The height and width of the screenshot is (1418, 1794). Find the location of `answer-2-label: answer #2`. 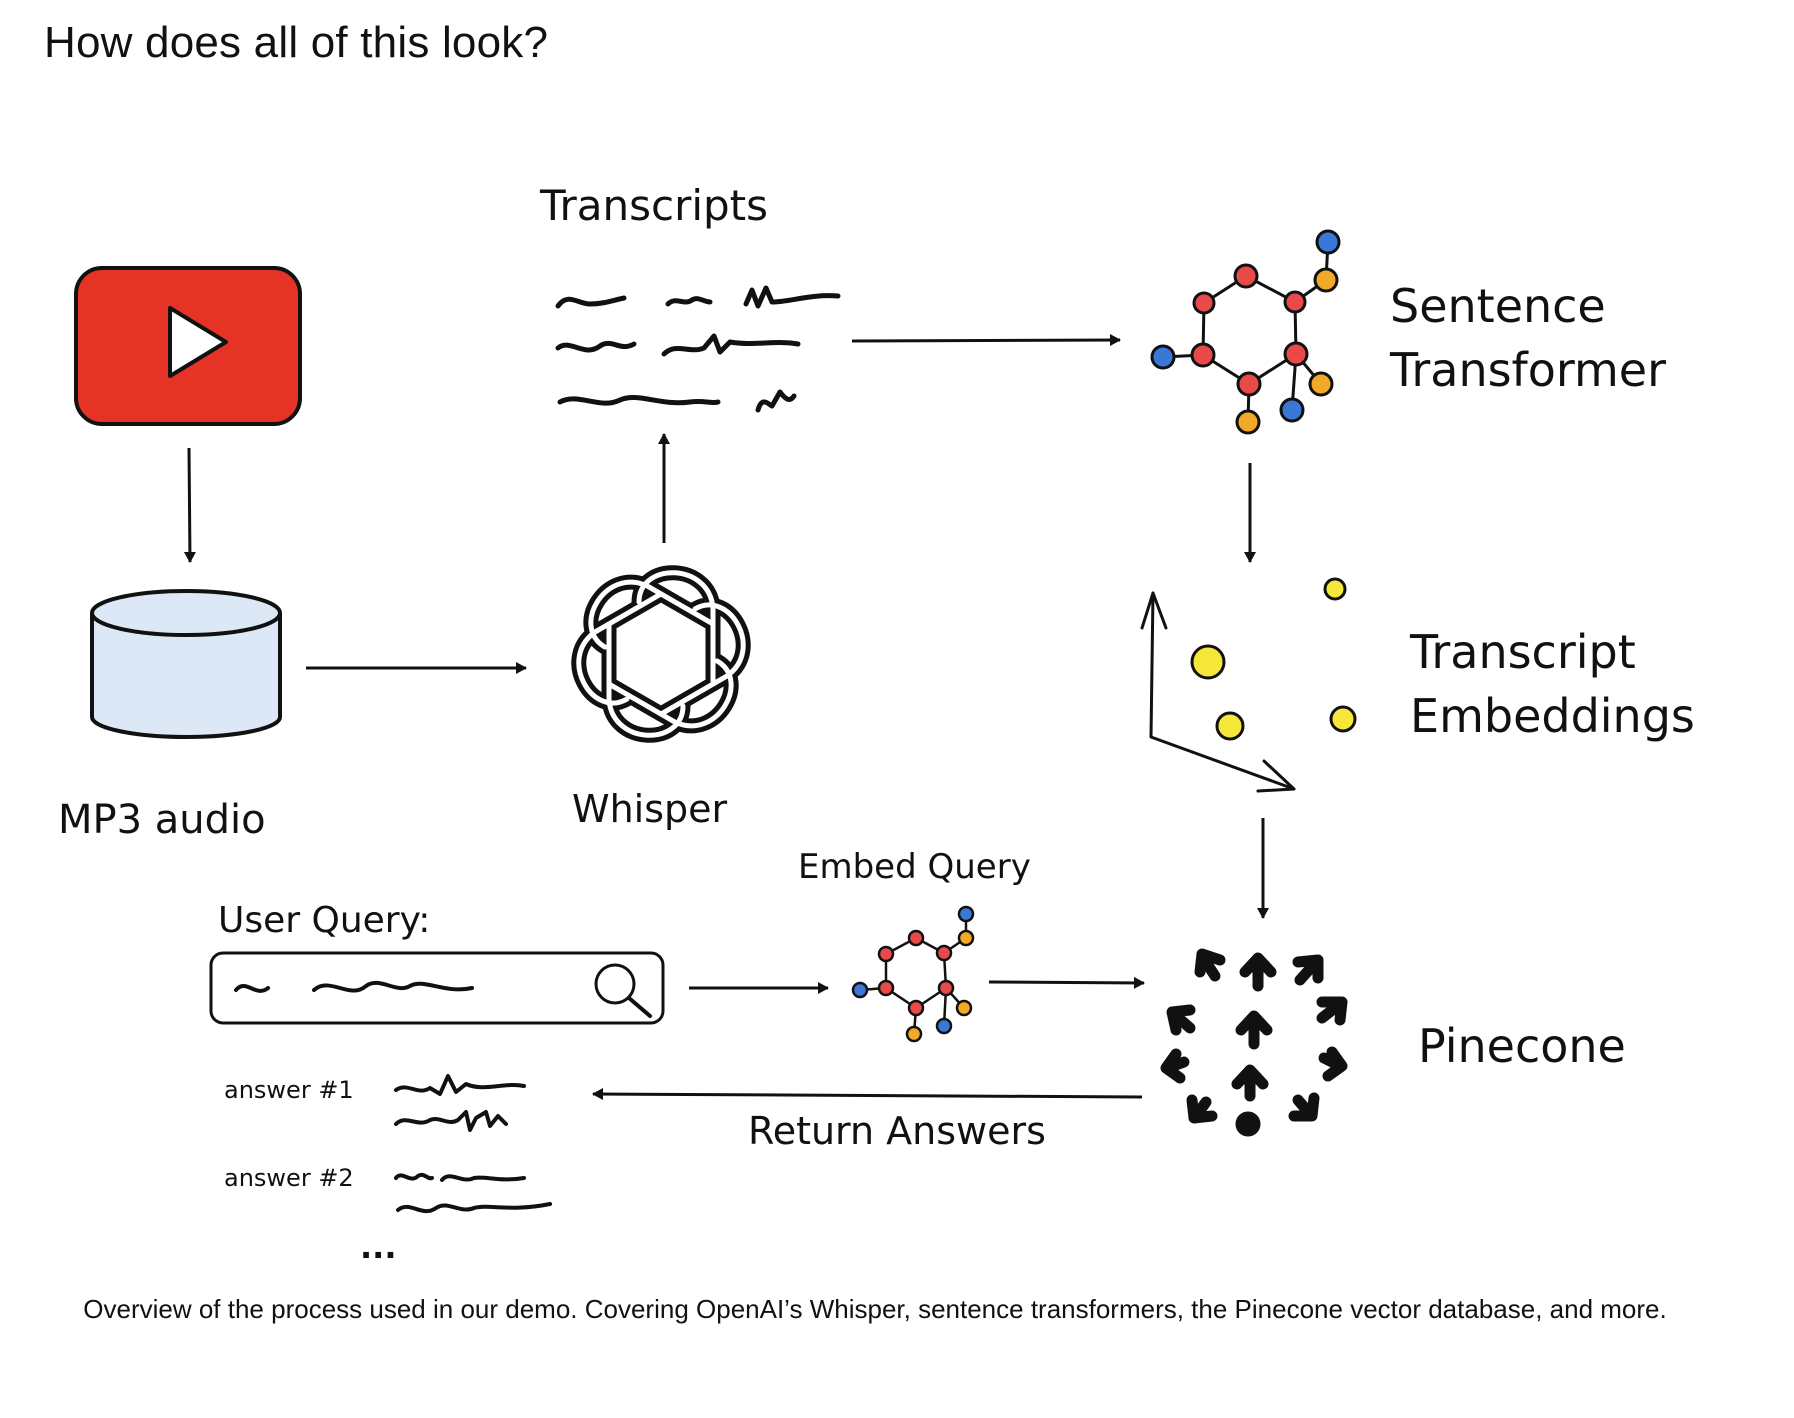

answer-2-label: answer #2 is located at coordinates (289, 1178).